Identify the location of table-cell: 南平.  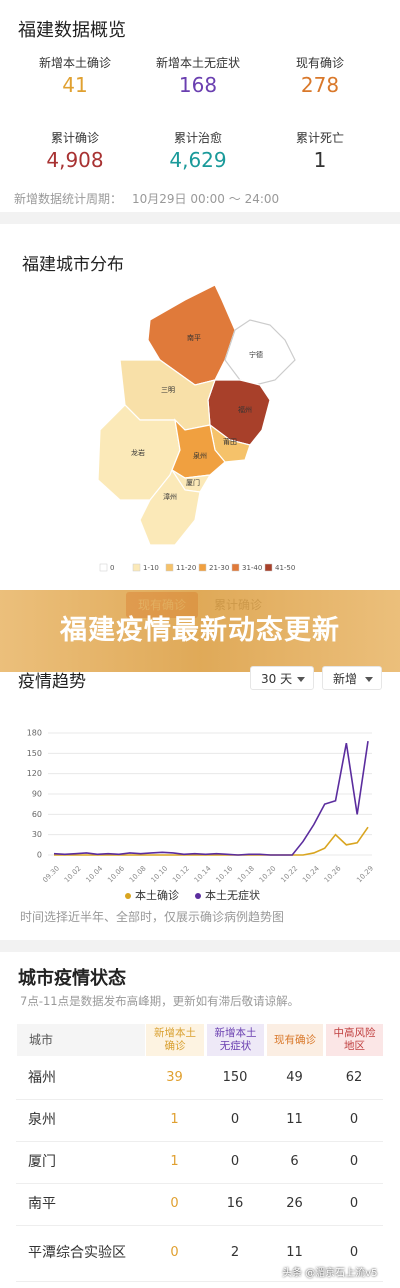
(42, 1204).